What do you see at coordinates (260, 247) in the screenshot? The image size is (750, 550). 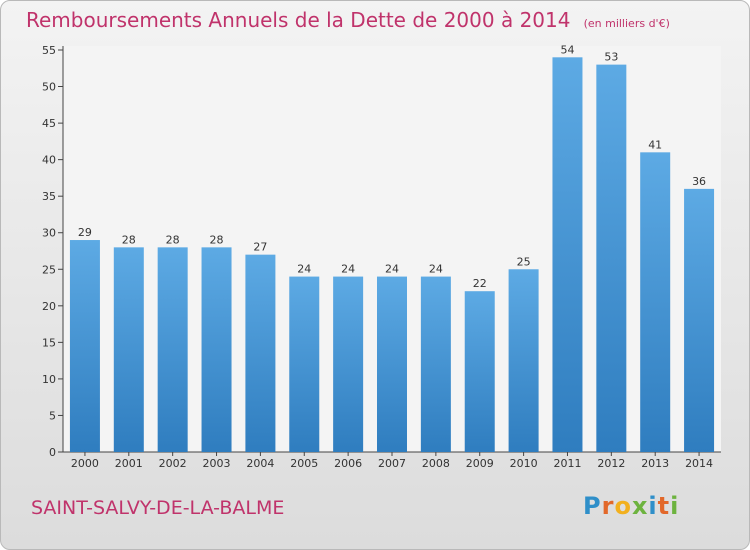 I see `bar-value-label: 27` at bounding box center [260, 247].